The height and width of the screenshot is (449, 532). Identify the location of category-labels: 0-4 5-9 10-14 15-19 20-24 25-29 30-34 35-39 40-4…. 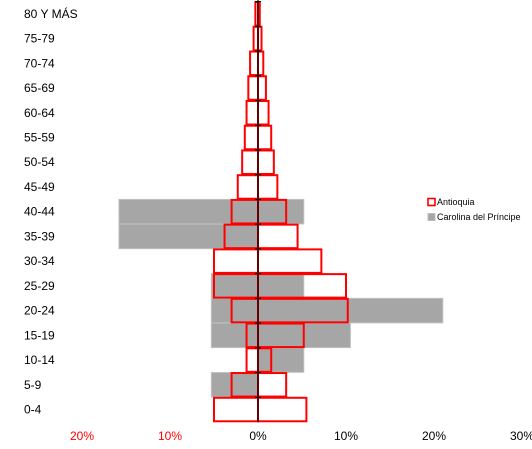
(51, 211).